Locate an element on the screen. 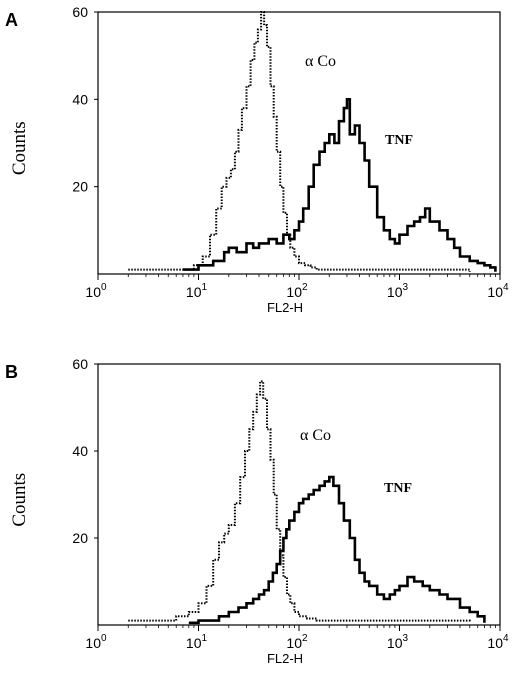  panel-letter: A is located at coordinates (11, 20).